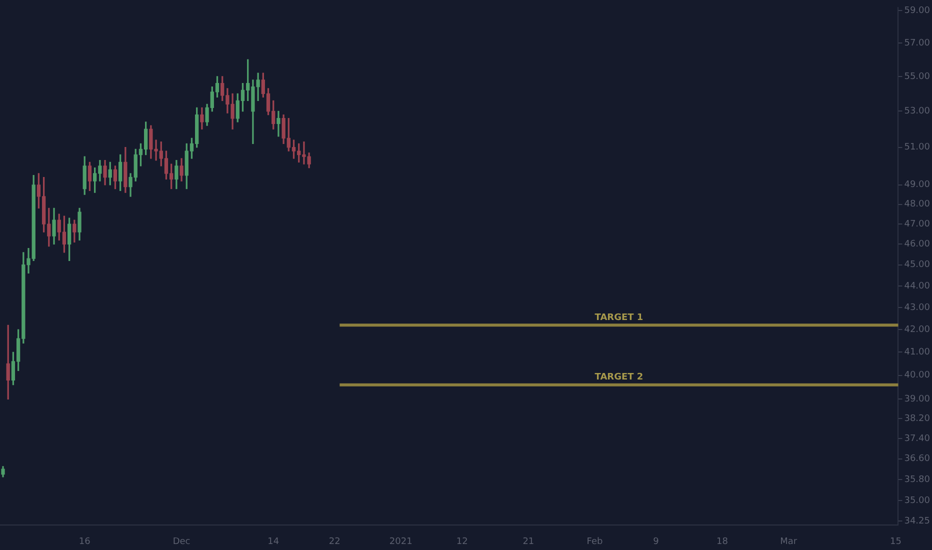  Describe the element at coordinates (278, 123) in the screenshot. I see `candlestick` at that location.